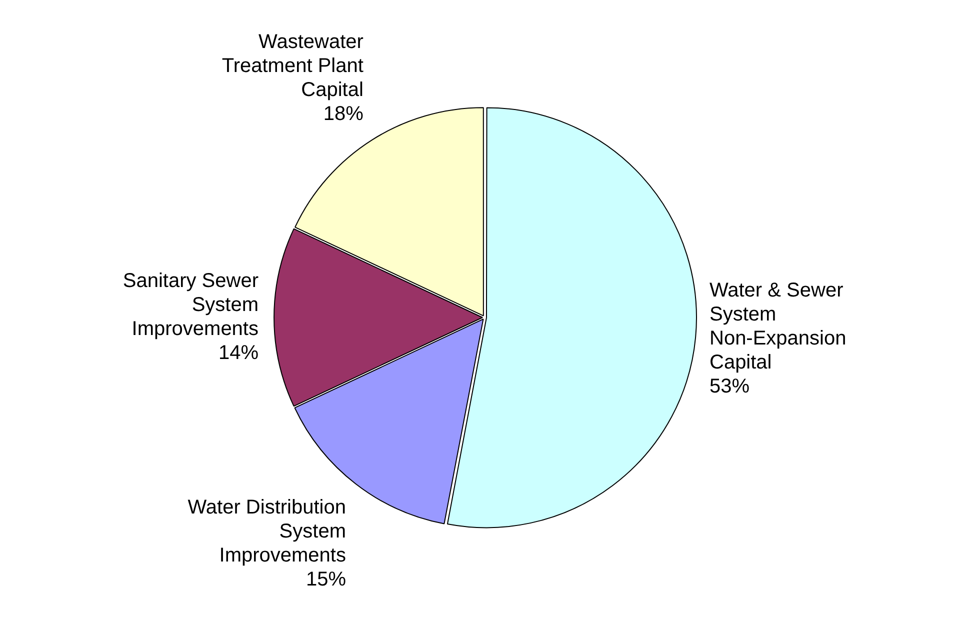  I want to click on slice-label: Sanitary Sewer System Improvements, so click(190, 305).